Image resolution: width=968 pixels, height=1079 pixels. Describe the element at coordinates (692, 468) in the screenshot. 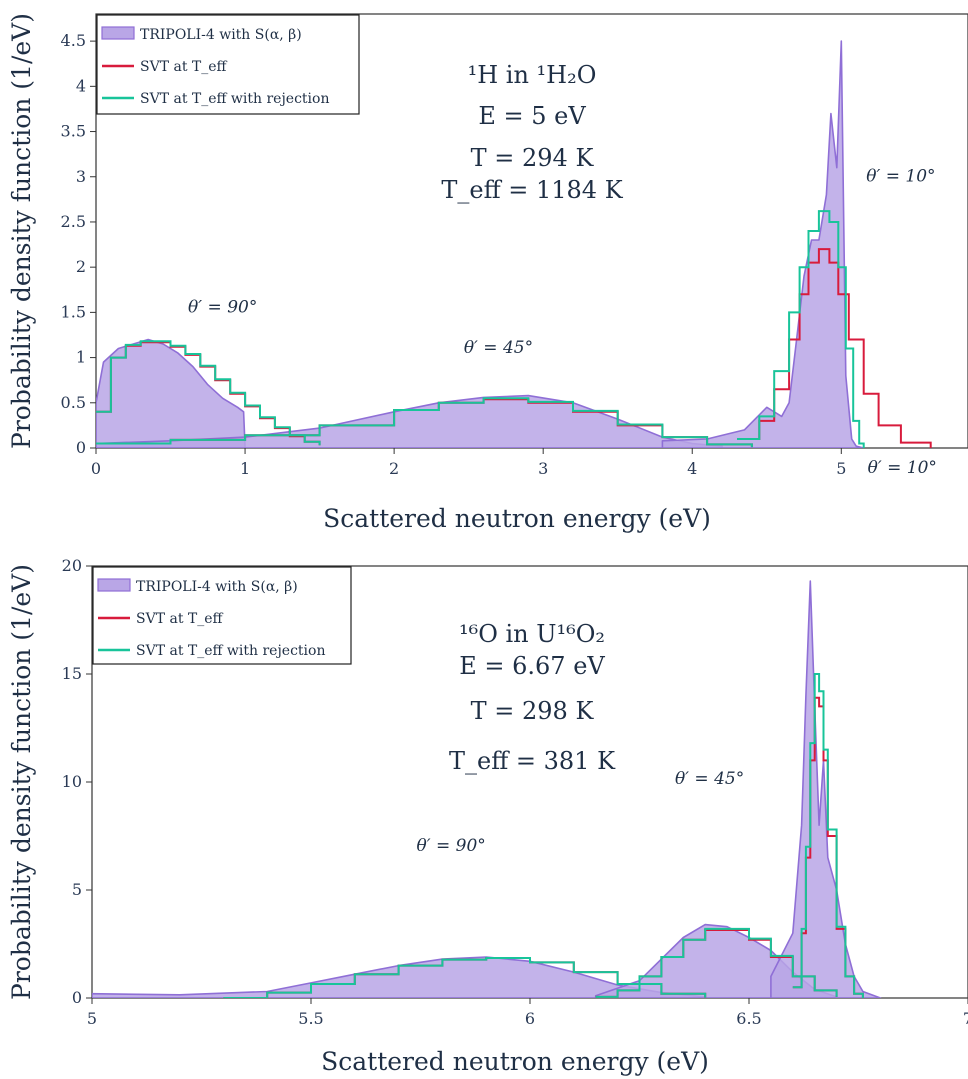

I see `x-tick-label: 4` at that location.